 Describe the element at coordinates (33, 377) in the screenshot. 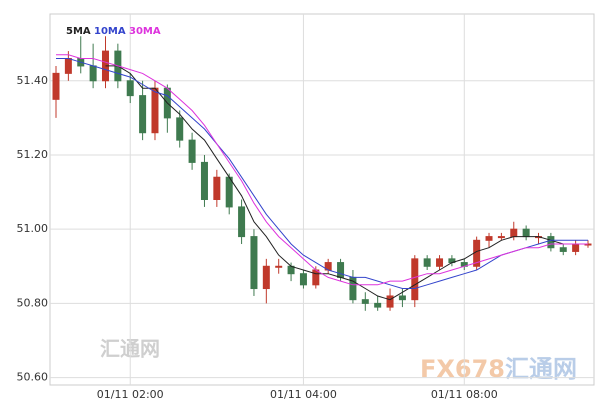

I see `y-tick-label: 50.60` at that location.